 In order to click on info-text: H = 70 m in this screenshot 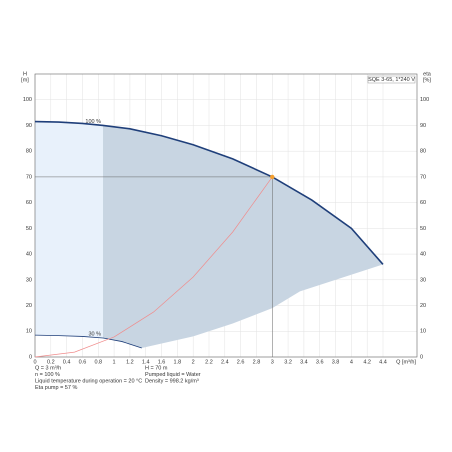, I will do `click(156, 368)`.